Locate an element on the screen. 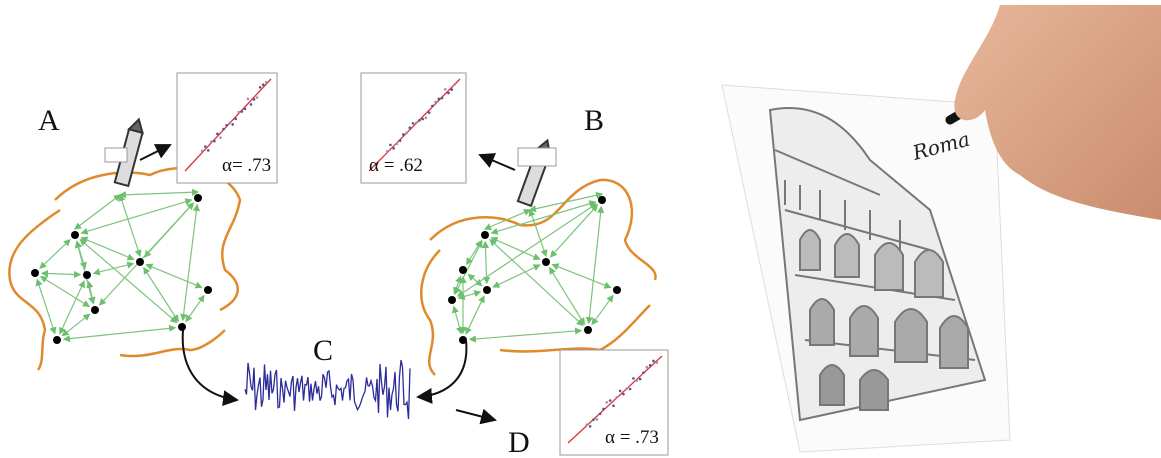 The image size is (1161, 458). signal is located at coordinates (327, 390).